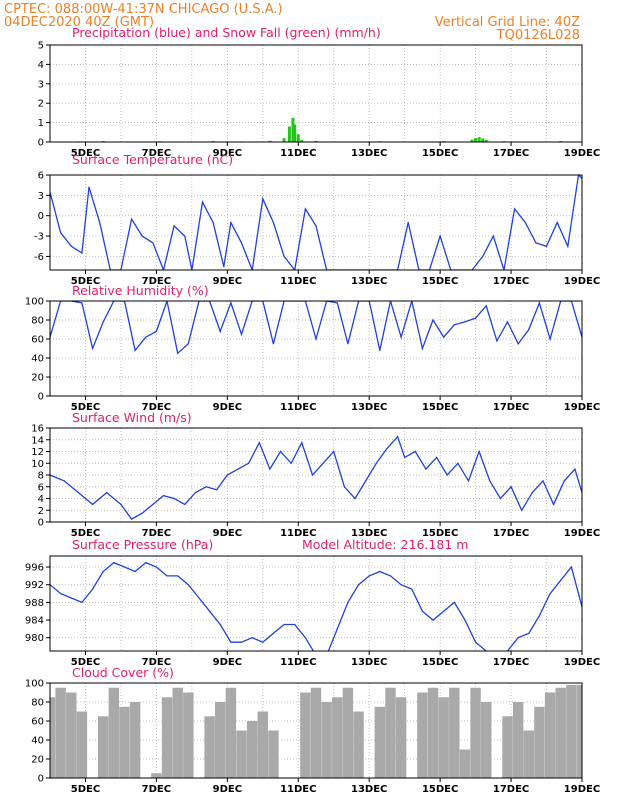 The width and height of the screenshot is (618, 800). I want to click on panel-title: Surface Pressure (hPa), so click(142, 544).